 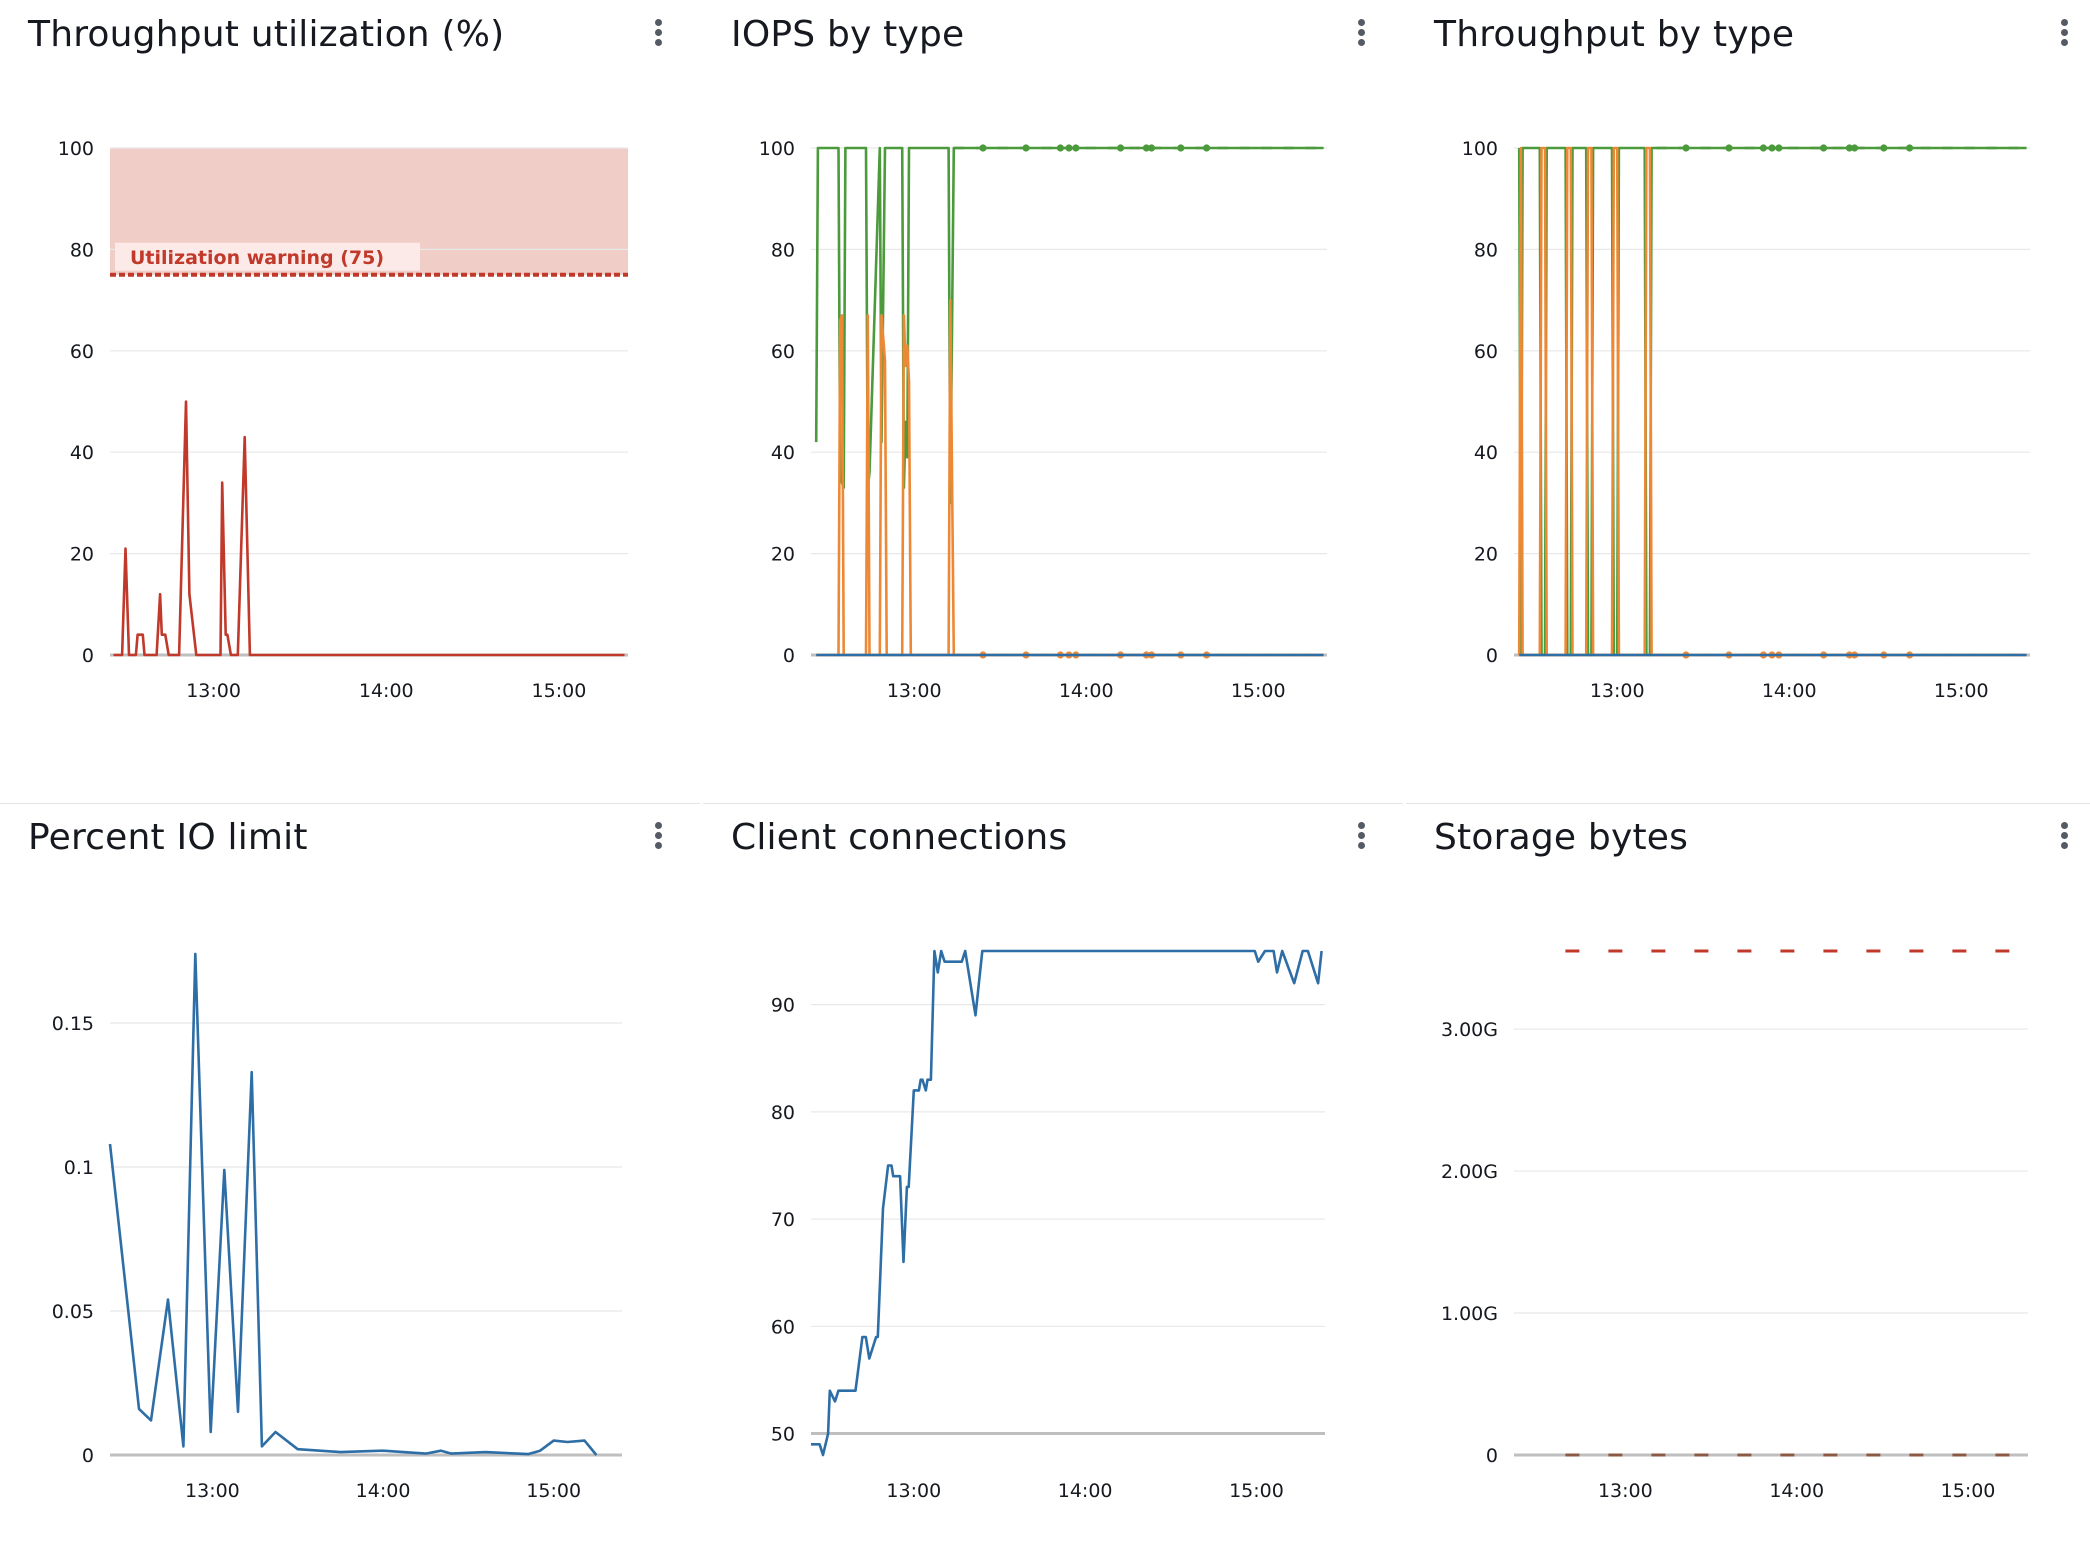 I want to click on y-tick-label: 50, so click(x=783, y=1435).